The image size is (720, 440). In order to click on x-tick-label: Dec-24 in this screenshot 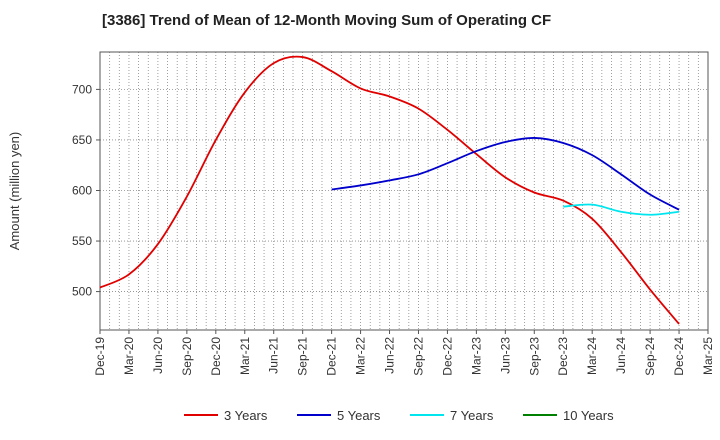, I will do `click(679, 356)`.